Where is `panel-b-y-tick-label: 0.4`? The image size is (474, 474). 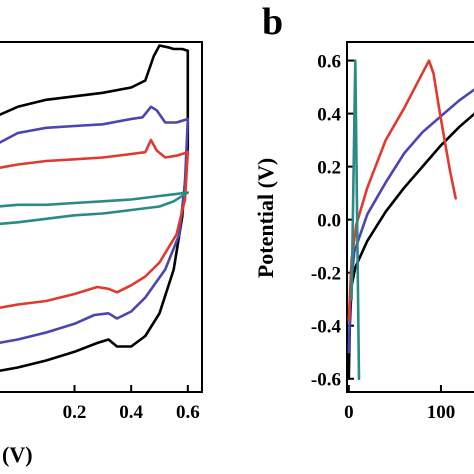
panel-b-y-tick-label: 0.4 is located at coordinates (329, 115).